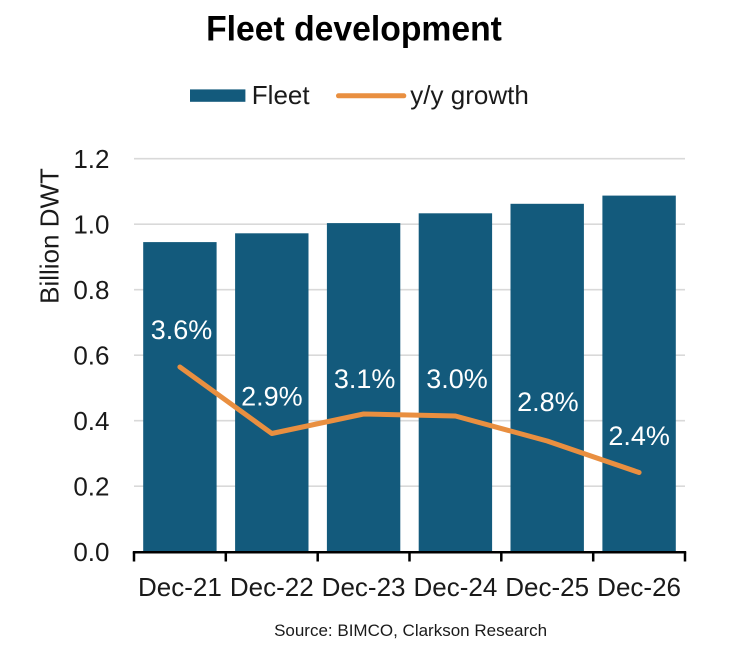 This screenshot has height=665, width=737. Describe the element at coordinates (91, 159) in the screenshot. I see `svg-text: 1.2` at that location.